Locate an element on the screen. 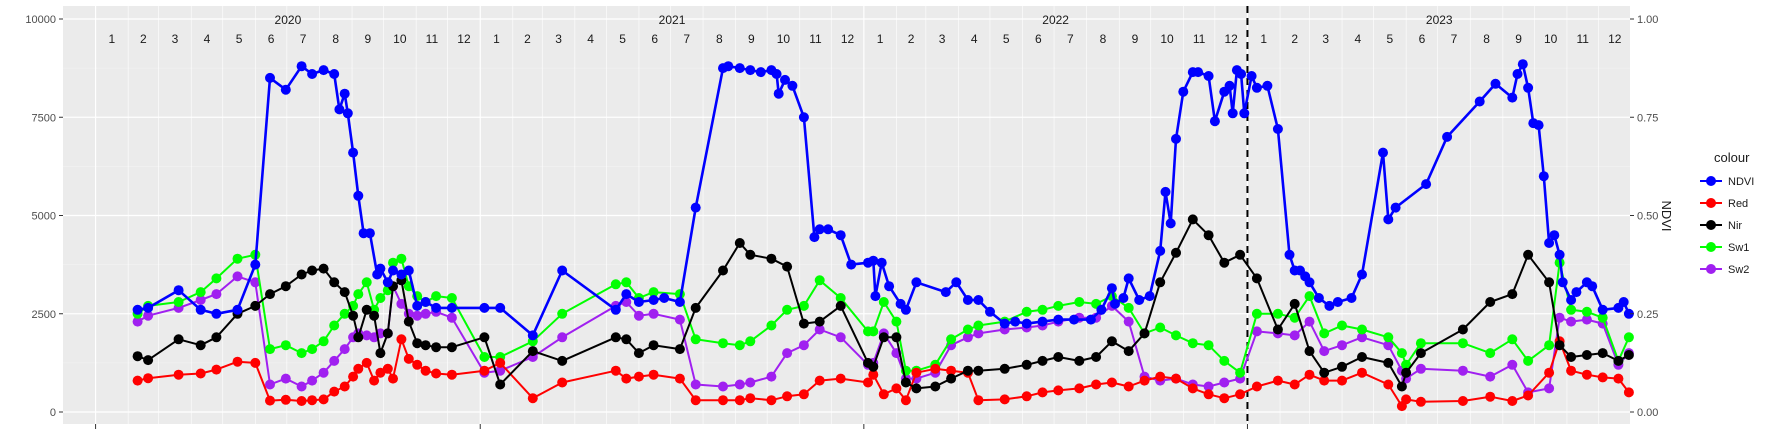  legend-label: Sw1 is located at coordinates (1738, 248).